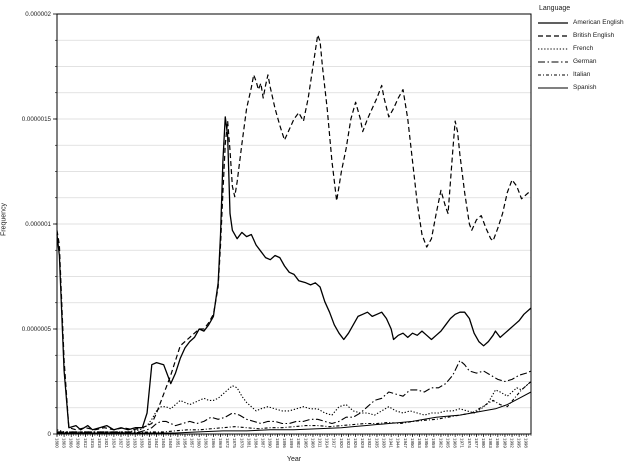 This screenshot has height=470, width=641. I want to click on x-tick-label: 1863, so click(206, 443).